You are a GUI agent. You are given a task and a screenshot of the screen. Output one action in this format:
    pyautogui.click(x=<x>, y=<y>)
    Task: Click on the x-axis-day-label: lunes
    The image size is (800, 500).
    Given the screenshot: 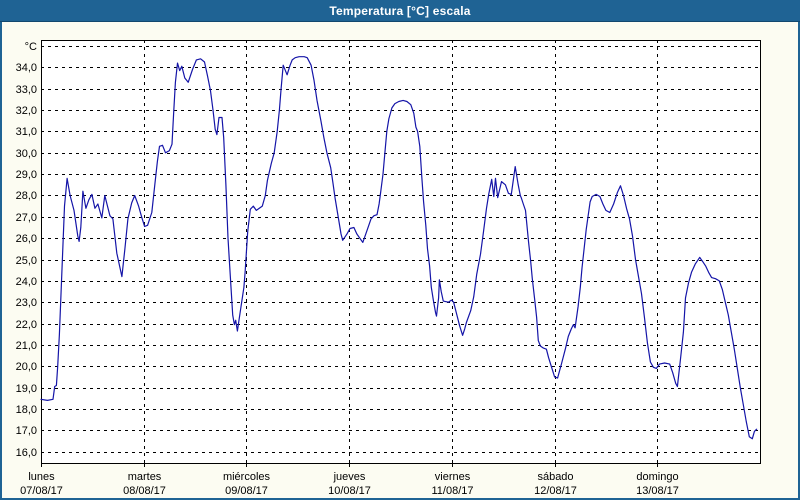 What is the action you would take?
    pyautogui.click(x=41, y=477)
    